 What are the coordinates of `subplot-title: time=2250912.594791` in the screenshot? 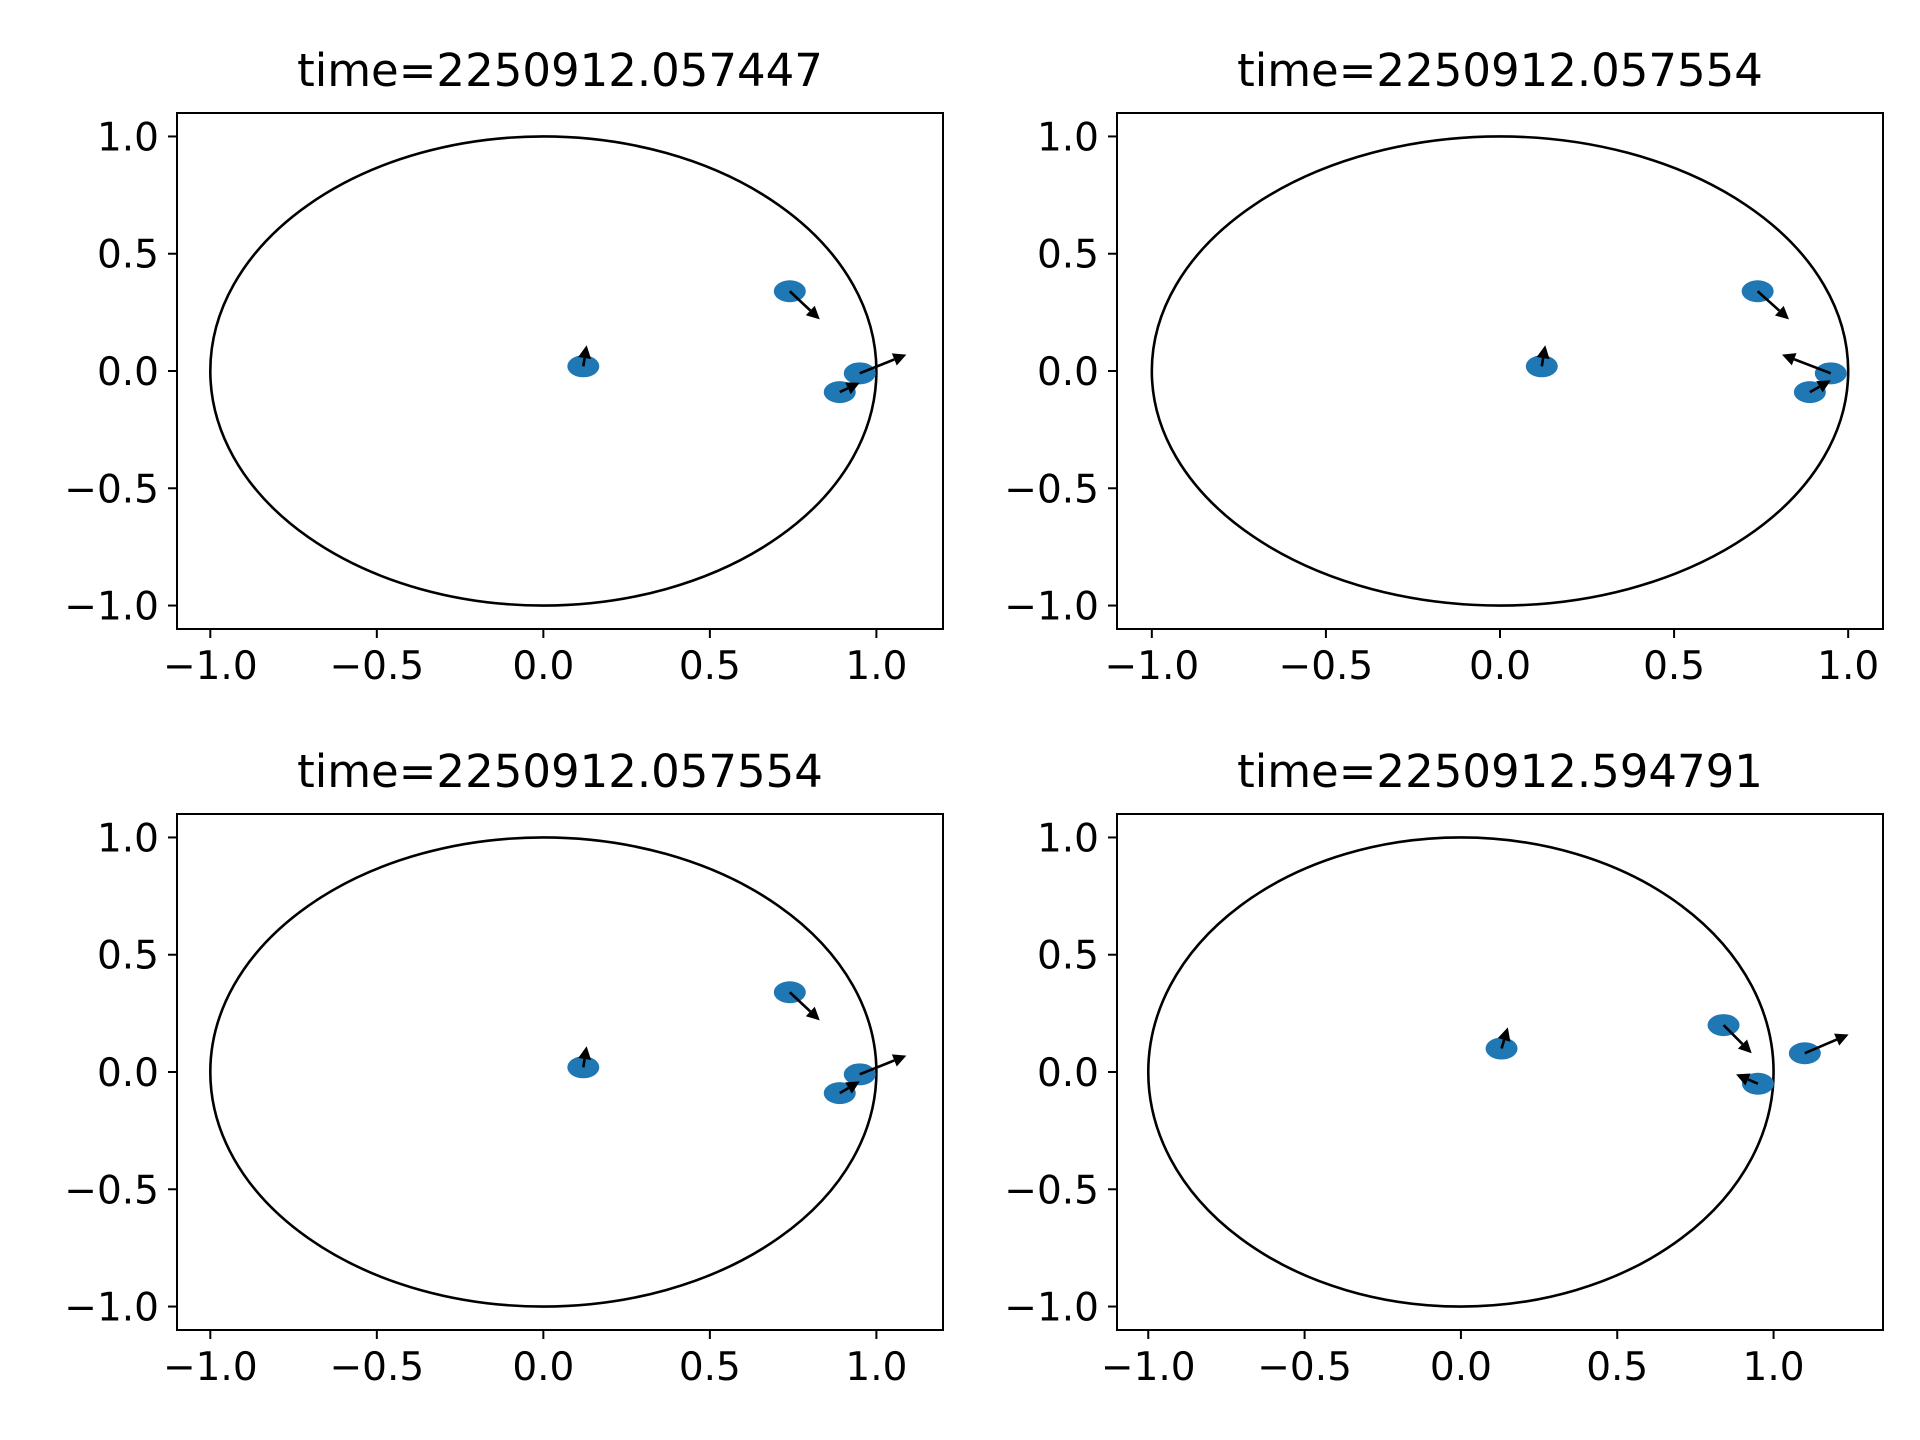 It's located at (1500, 771).